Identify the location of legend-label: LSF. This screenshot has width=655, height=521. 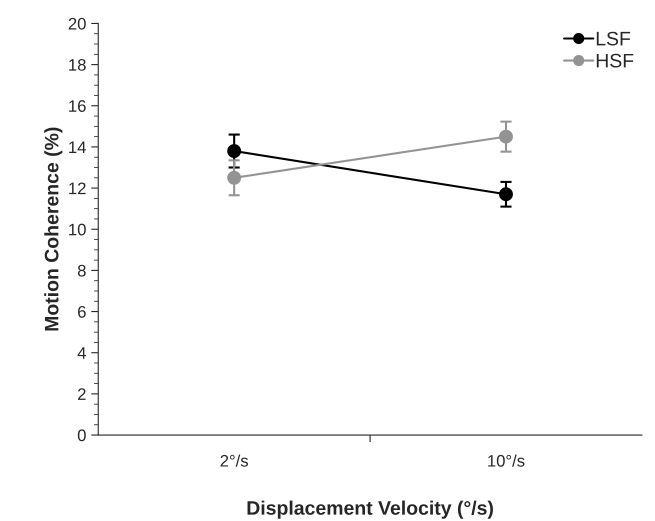
(613, 39).